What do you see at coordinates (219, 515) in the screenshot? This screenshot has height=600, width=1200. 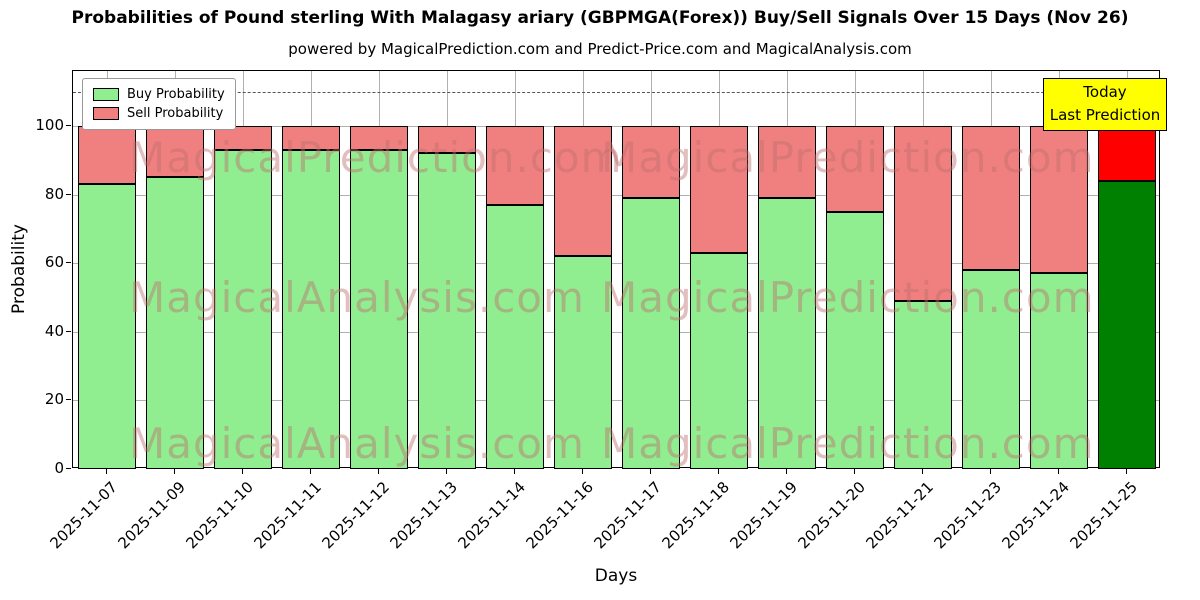 I see `xtick-label-2: 2025-11-10` at bounding box center [219, 515].